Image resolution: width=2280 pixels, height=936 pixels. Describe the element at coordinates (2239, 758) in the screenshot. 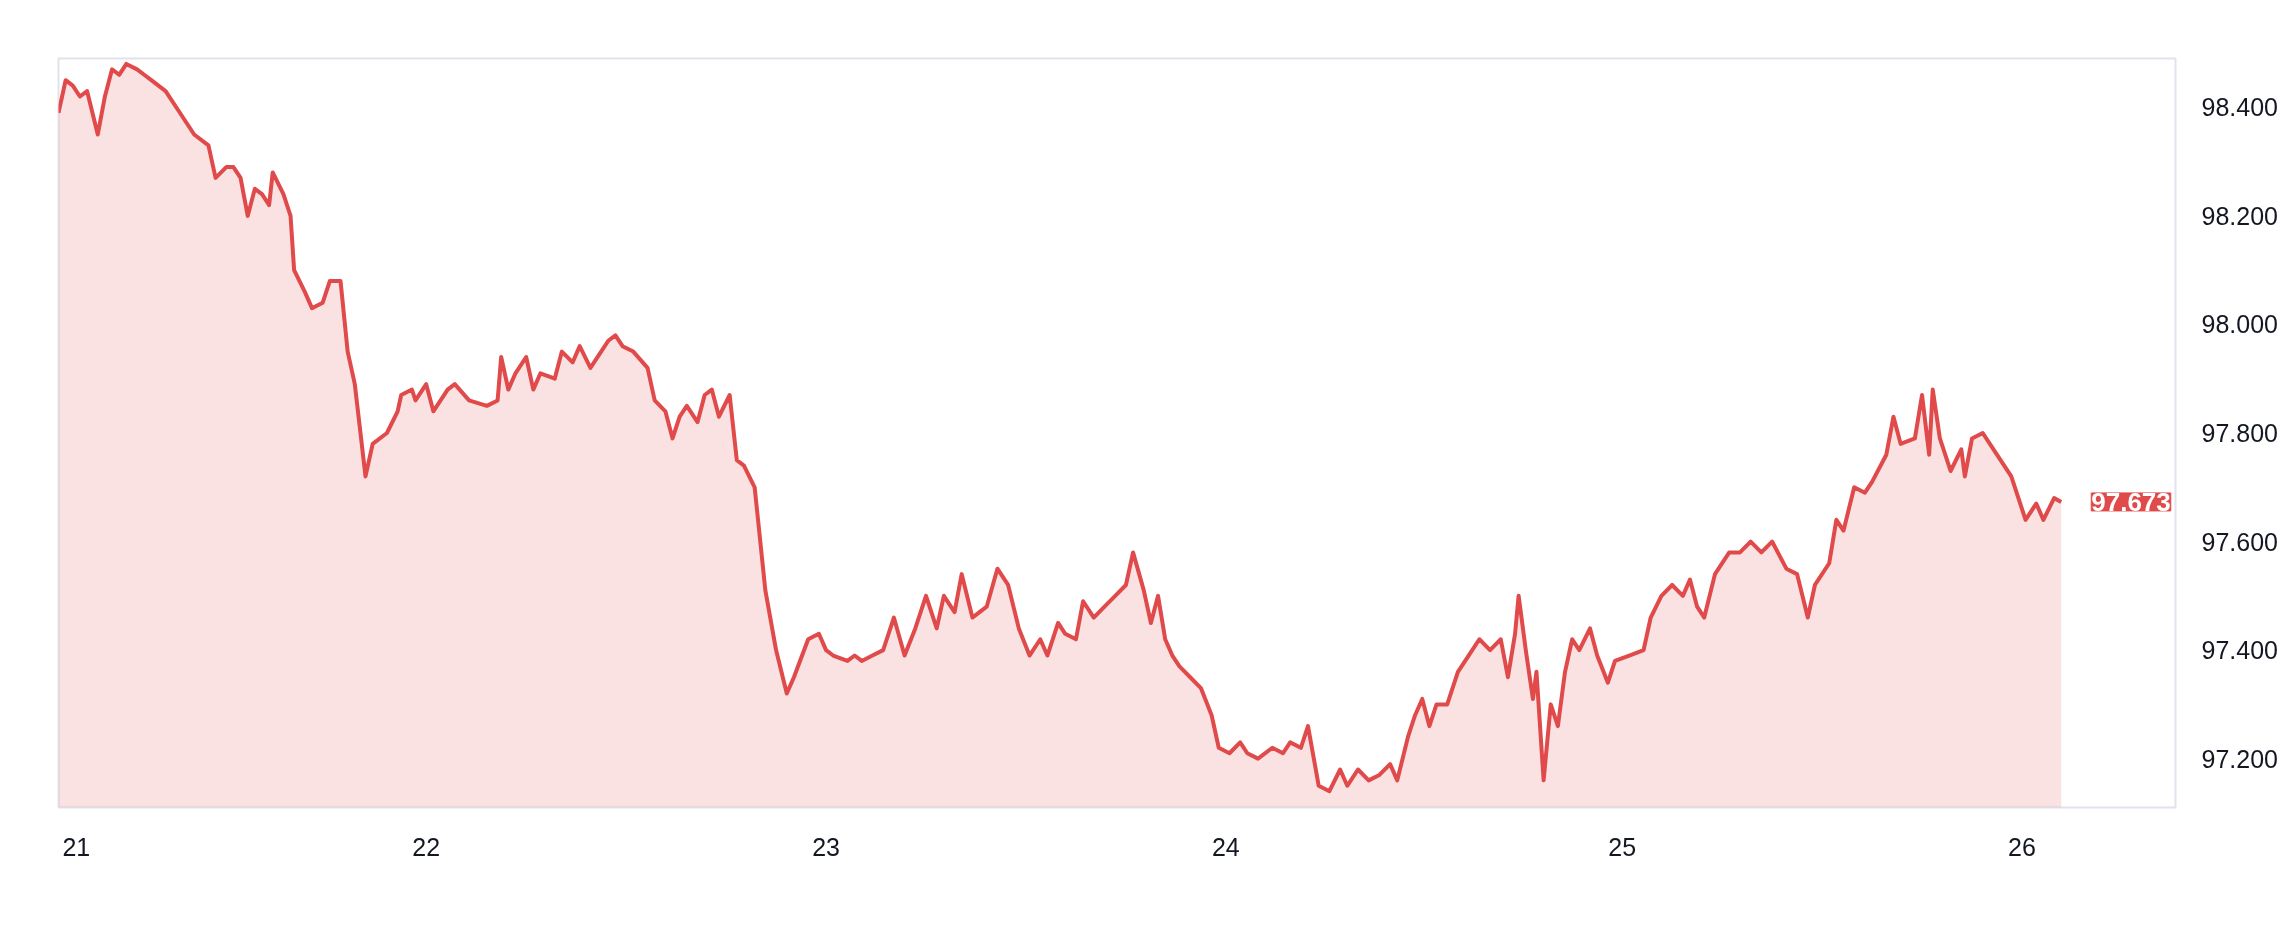

I see `y-tick-label: 97.200` at that location.